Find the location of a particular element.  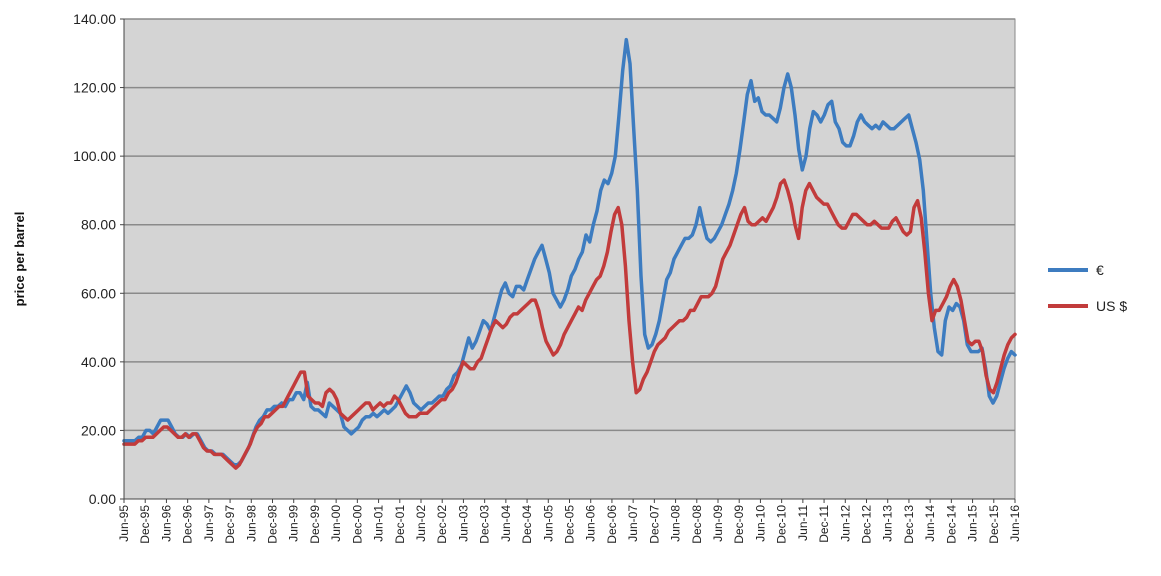

x-tick-label: Jun-98 is located at coordinates (251, 523).